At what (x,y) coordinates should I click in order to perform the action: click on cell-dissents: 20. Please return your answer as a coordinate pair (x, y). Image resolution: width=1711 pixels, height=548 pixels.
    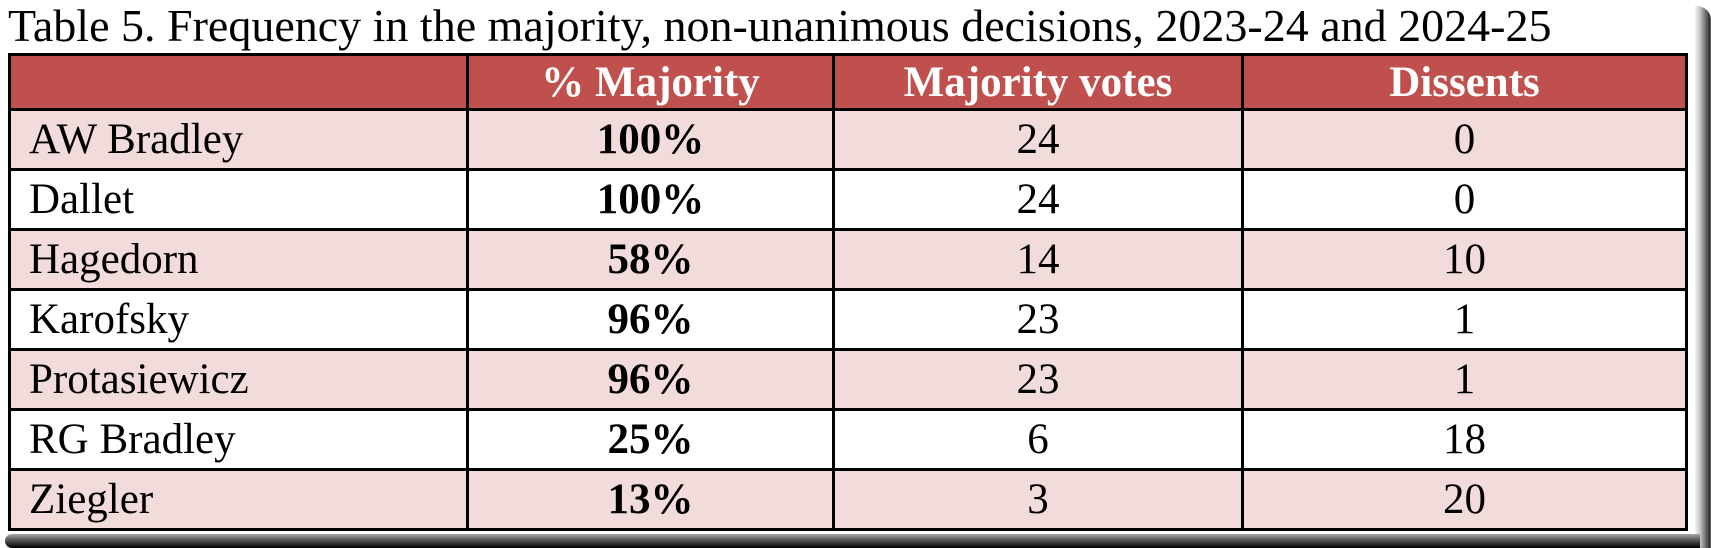
    Looking at the image, I should click on (1464, 499).